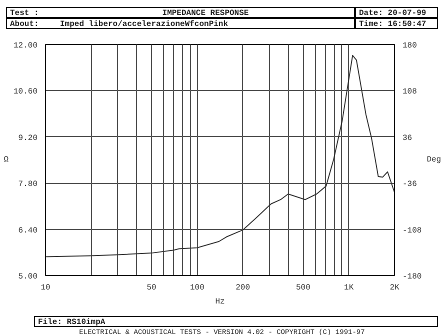  What do you see at coordinates (25, 13) in the screenshot?
I see `text: Test :` at bounding box center [25, 13].